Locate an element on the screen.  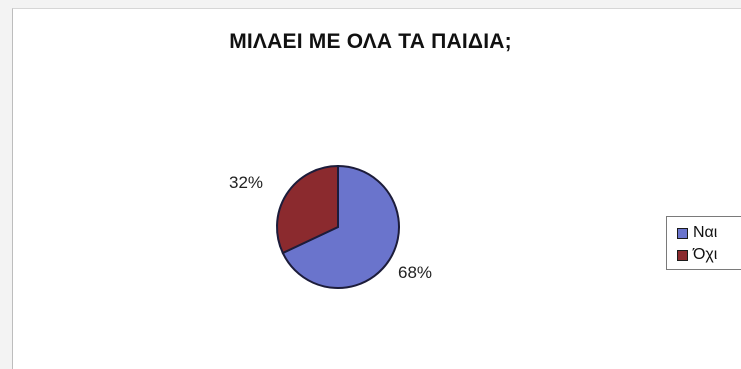
data-label-yes: 68% is located at coordinates (415, 272).